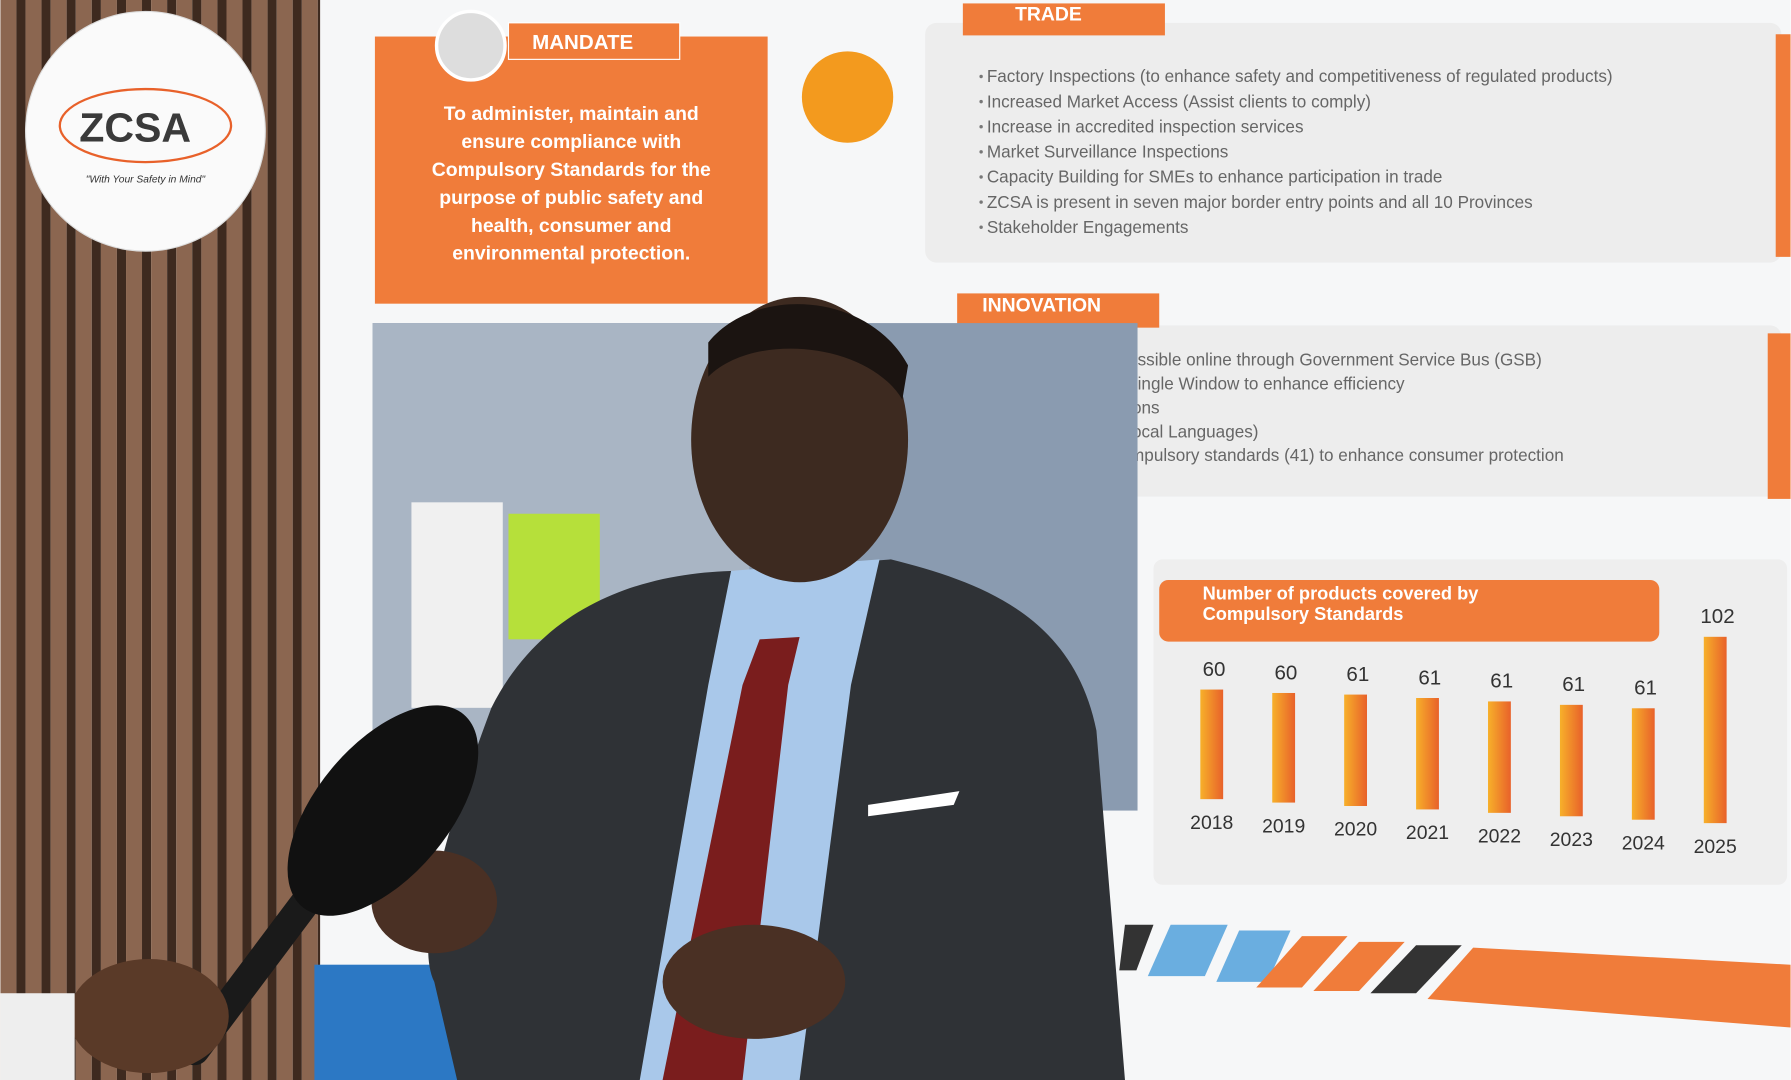 This screenshot has height=1080, width=1791. I want to click on mandate-box, so click(571, 170).